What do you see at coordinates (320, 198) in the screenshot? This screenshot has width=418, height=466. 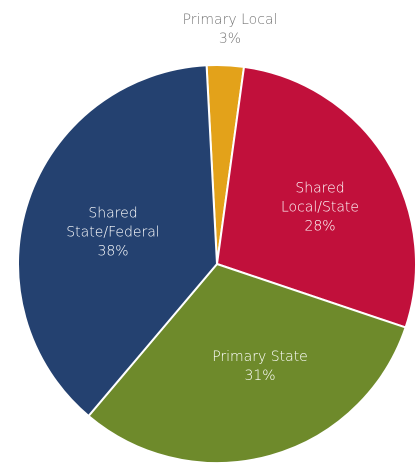 I see `category-label: Shared Local/State` at bounding box center [320, 198].